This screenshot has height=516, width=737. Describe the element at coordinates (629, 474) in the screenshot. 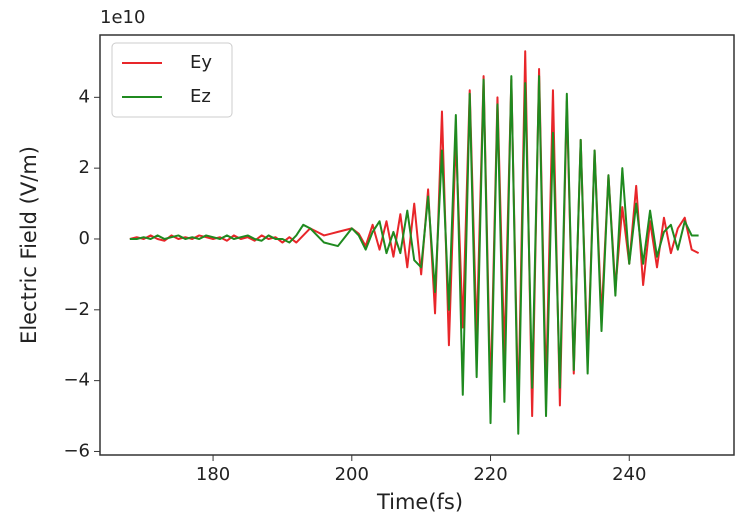

I see `x-tick-label: 240` at that location.